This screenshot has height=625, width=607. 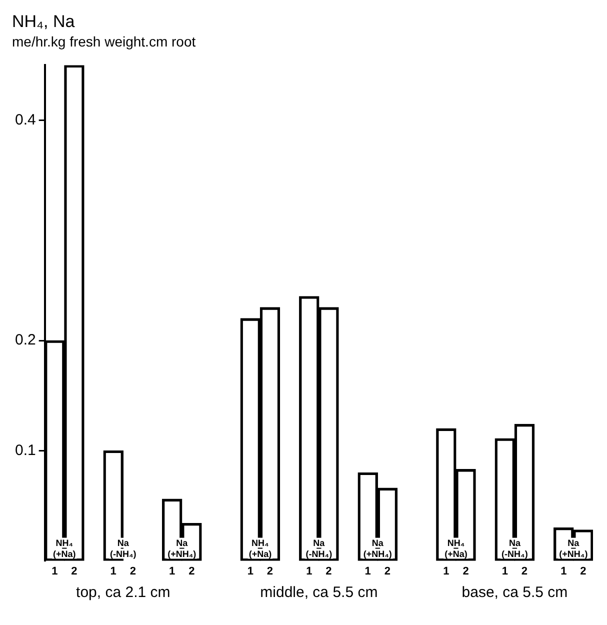 I want to click on y-tick-label: 0.4, so click(x=25, y=119).